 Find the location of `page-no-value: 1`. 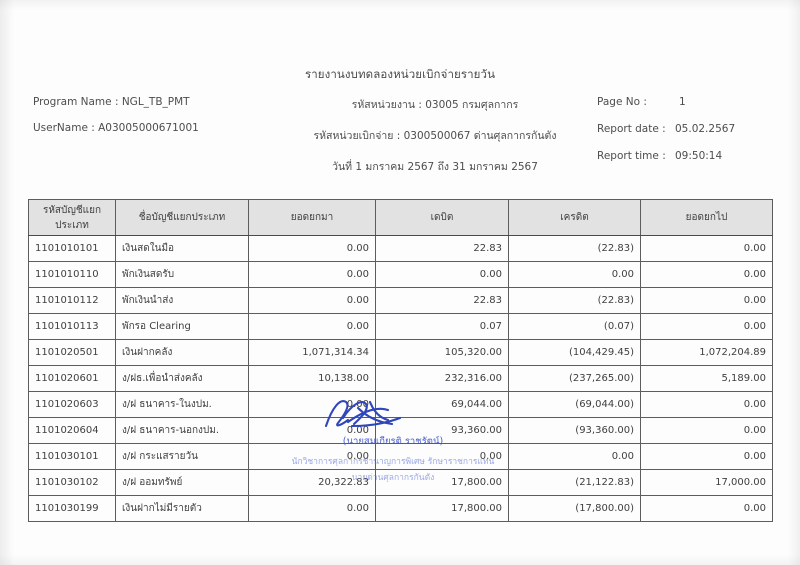

page-no-value: 1 is located at coordinates (682, 102).